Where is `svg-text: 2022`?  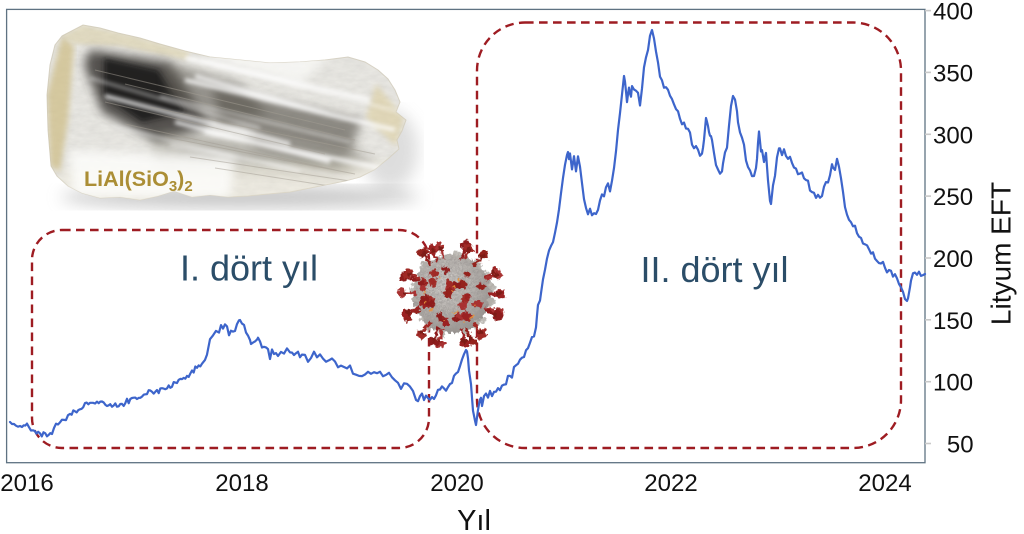
svg-text: 2022 is located at coordinates (670, 483).